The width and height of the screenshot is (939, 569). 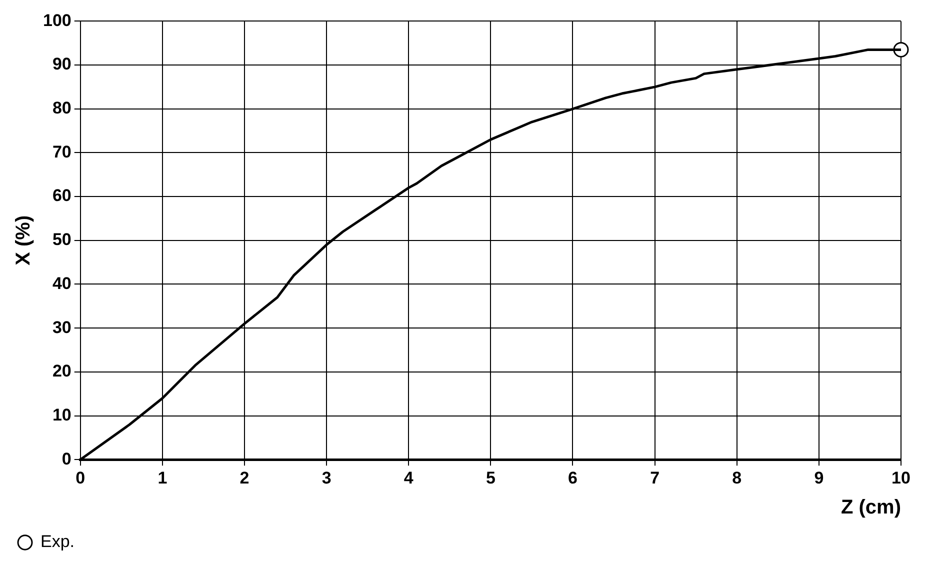 What do you see at coordinates (23, 240) in the screenshot?
I see `y-axis-title: X (%)` at bounding box center [23, 240].